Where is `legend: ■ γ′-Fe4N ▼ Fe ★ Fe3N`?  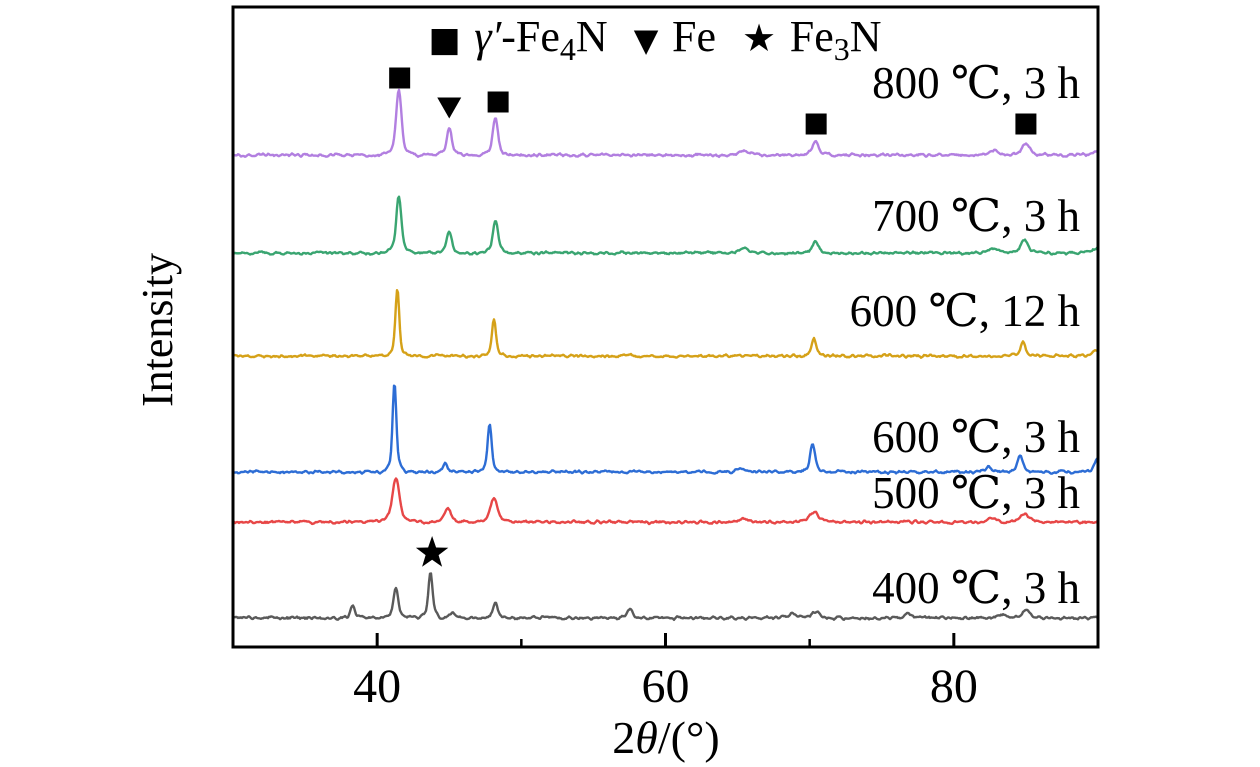 legend: ■ γ′-Fe4N ▼ Fe ★ Fe3N is located at coordinates (654, 39).